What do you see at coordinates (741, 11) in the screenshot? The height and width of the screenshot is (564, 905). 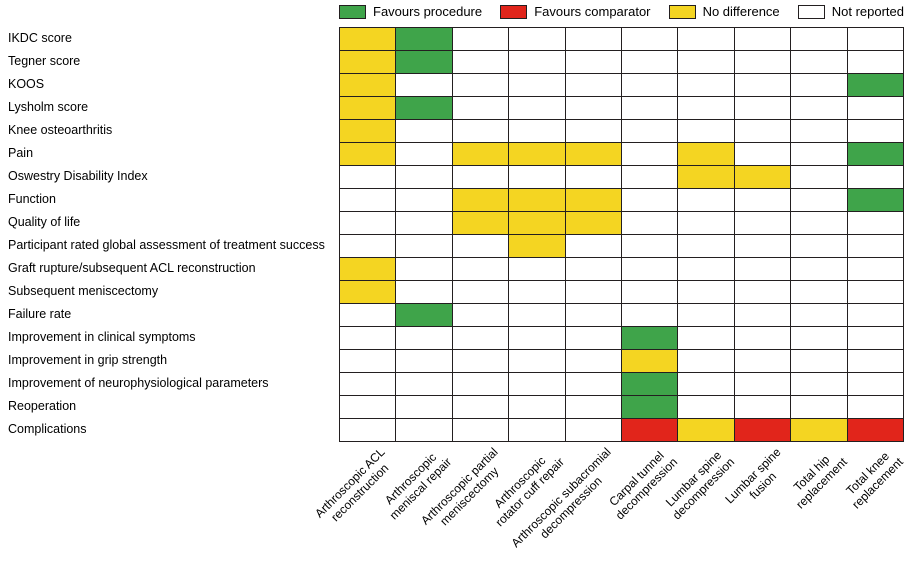 I see `legend-label: No difference` at bounding box center [741, 11].